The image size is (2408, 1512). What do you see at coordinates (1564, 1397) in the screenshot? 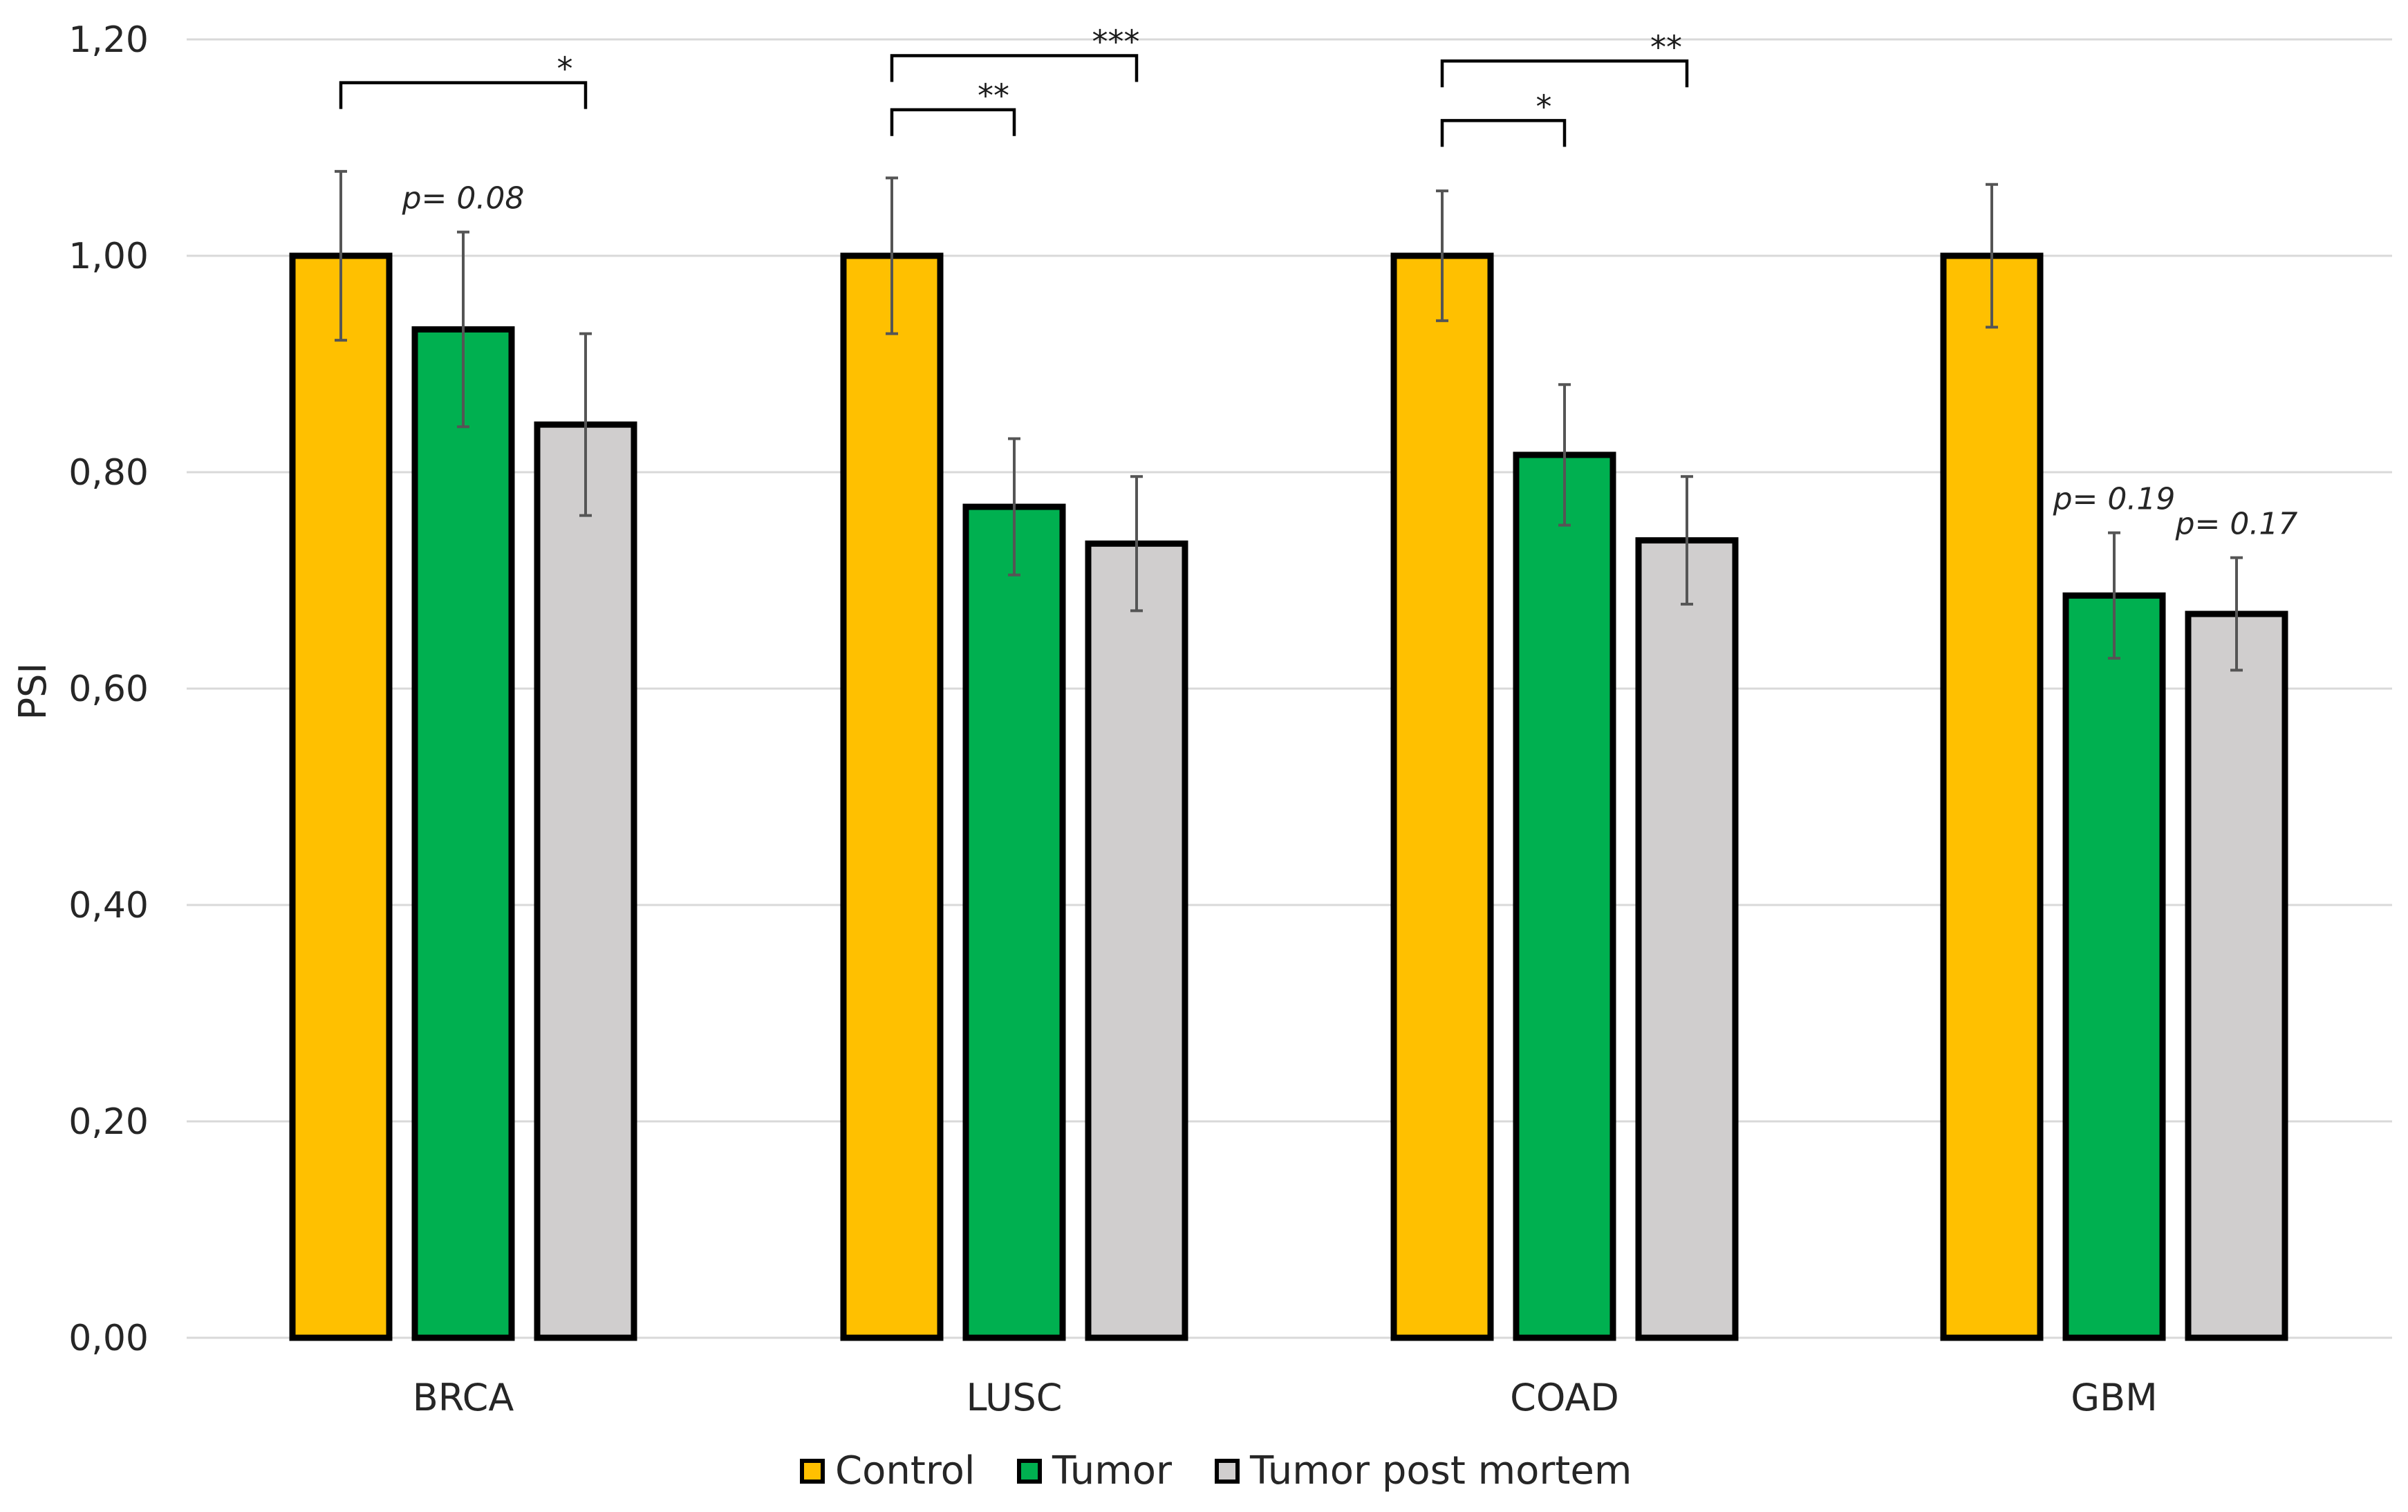
I see `x-category-label: COAD` at bounding box center [1564, 1397].